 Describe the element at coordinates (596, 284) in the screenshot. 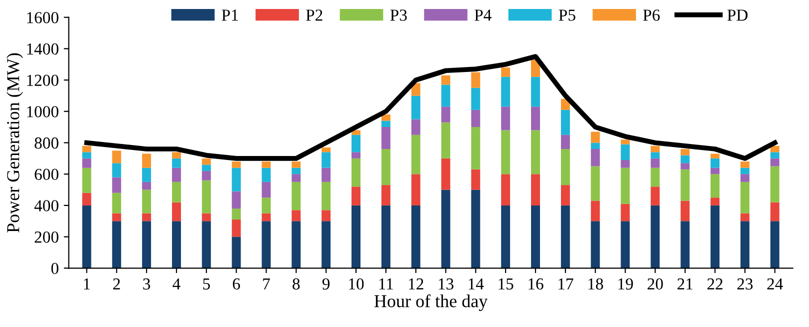

I see `x-tick-label: 18` at that location.